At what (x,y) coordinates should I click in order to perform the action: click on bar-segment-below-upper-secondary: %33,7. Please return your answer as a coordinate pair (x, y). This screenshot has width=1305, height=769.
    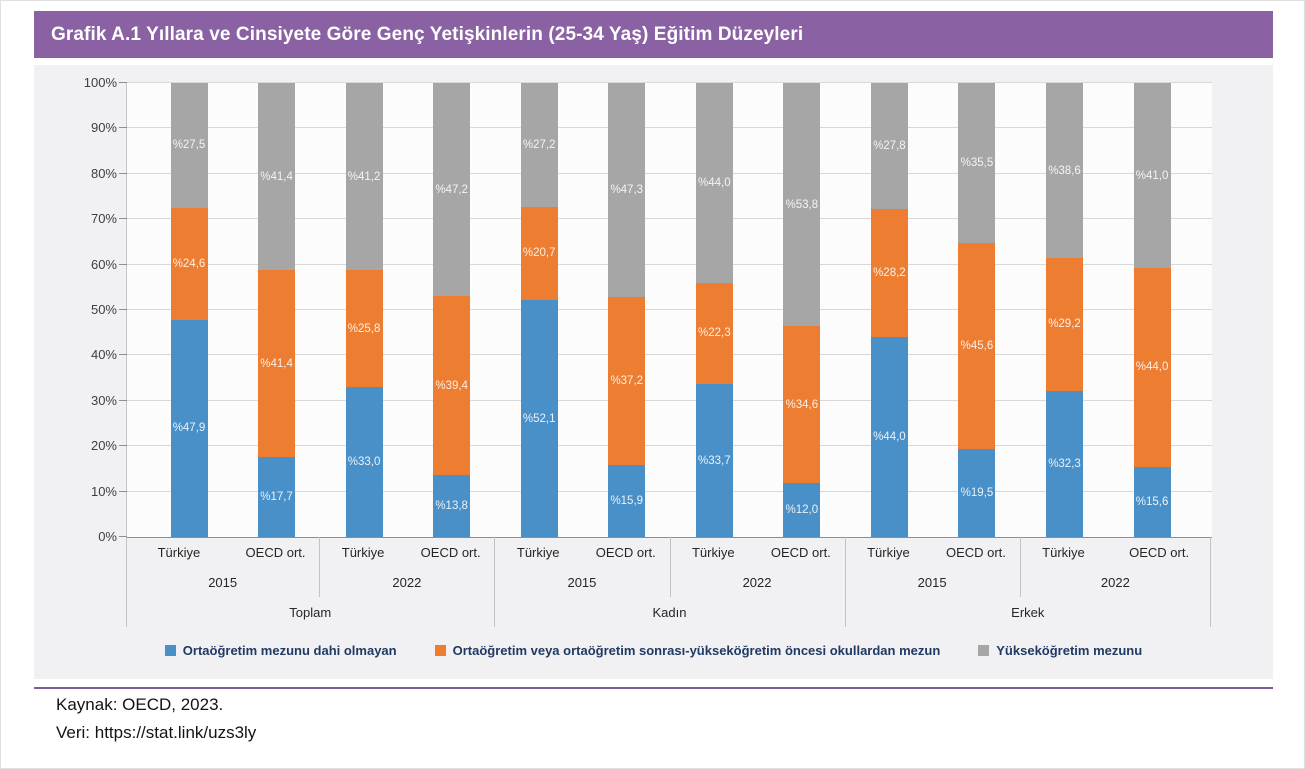
    Looking at the image, I should click on (714, 460).